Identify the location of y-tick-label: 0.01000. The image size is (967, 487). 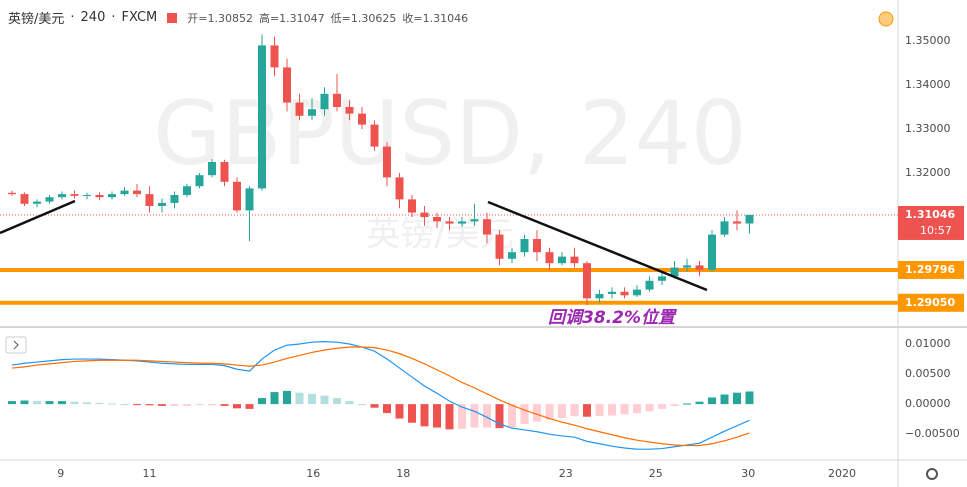
(928, 343).